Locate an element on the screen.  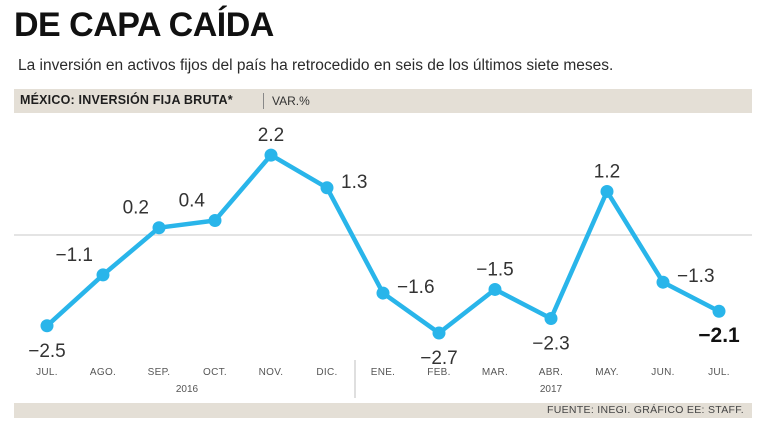
series-label-bar: MÉXICO: INVERSIÓN FIJA BRUTA* VAR.% is located at coordinates (383, 101).